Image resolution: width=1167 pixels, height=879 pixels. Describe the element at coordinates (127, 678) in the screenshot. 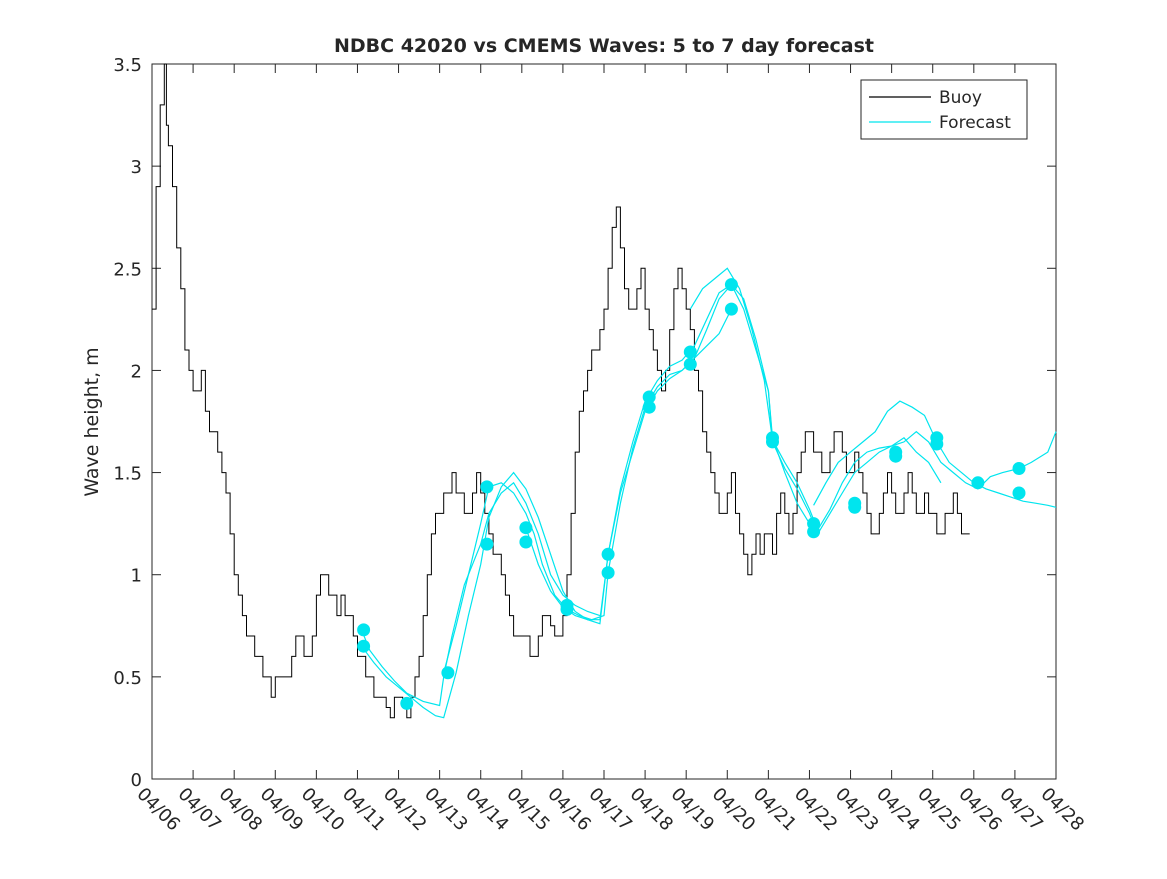

I see `y-tick-label: 0.5` at that location.